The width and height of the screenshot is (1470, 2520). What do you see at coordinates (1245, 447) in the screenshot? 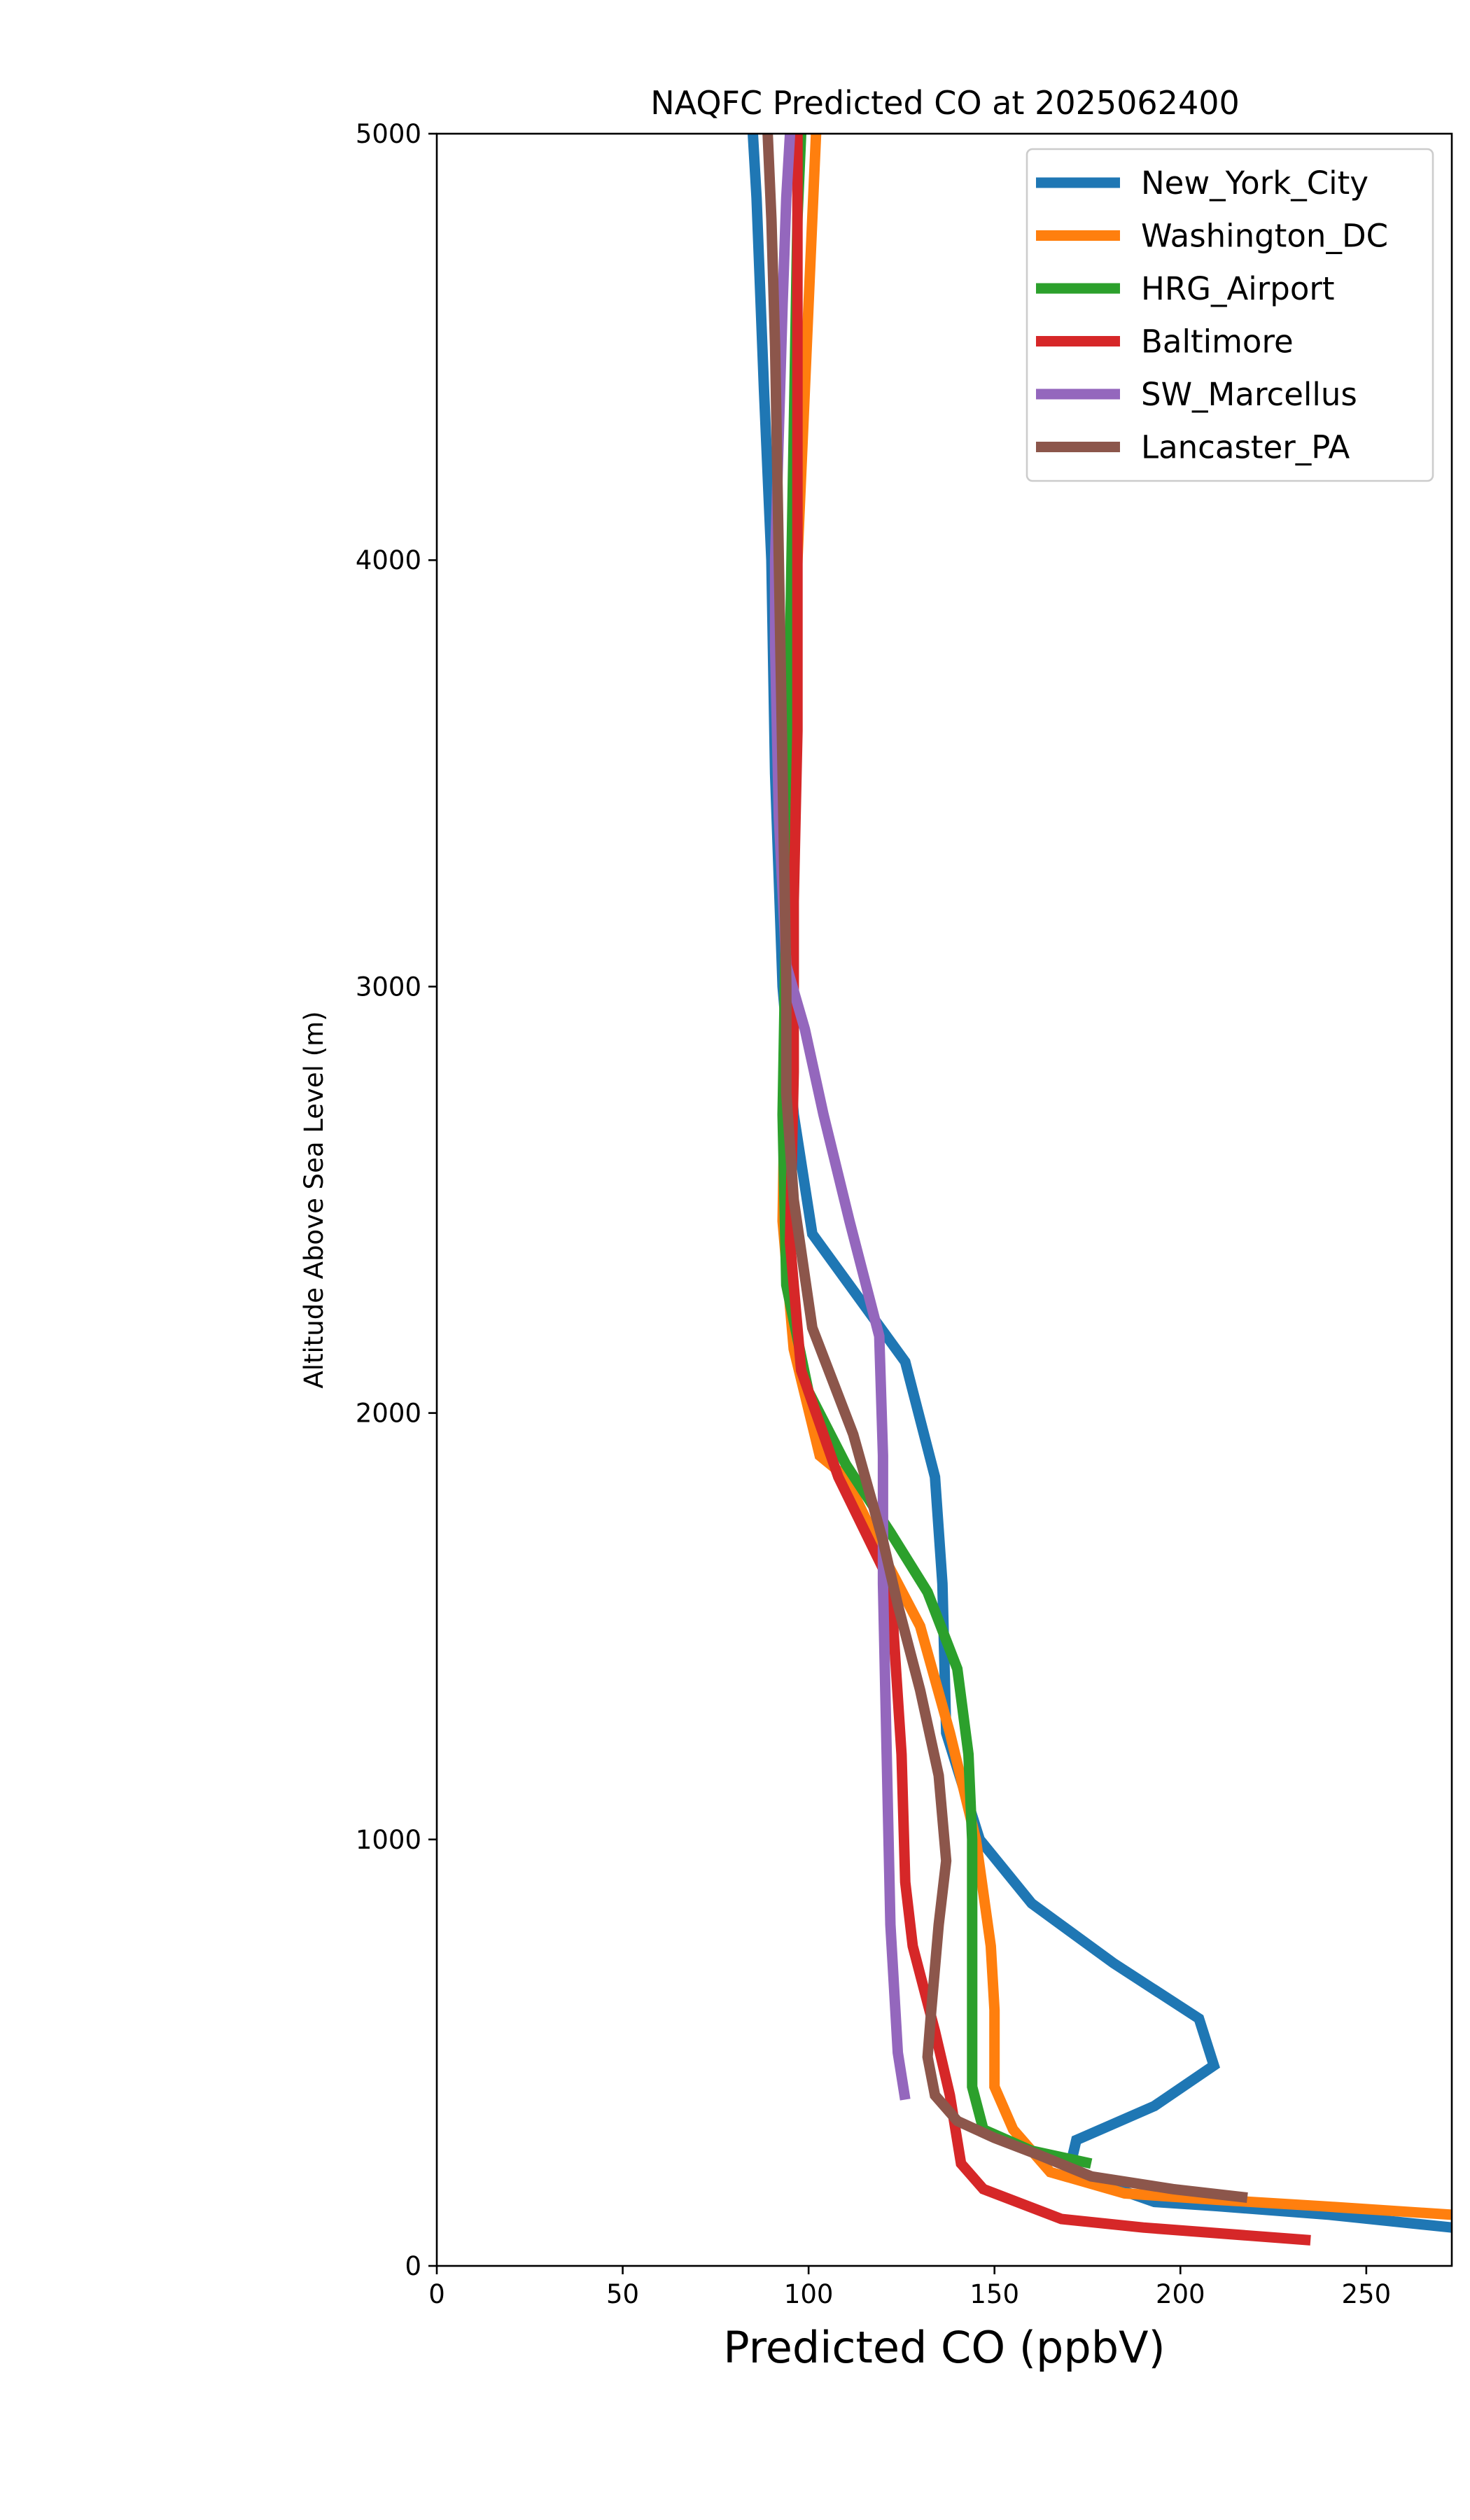
I see `legend-label-lancaster-pa: Lancaster_PA` at bounding box center [1245, 447].